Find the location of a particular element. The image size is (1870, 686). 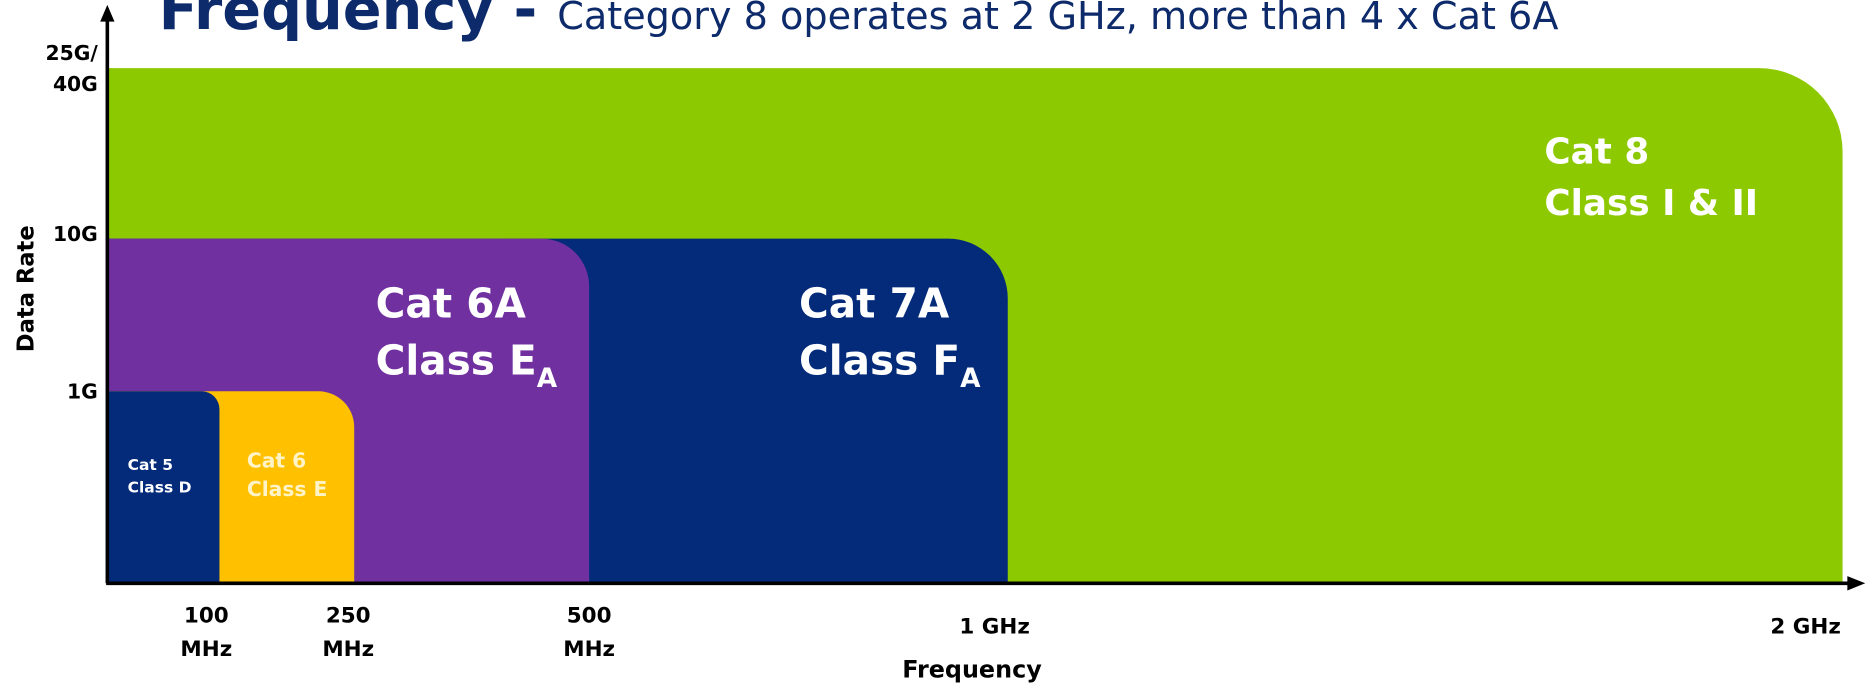

region is located at coordinates (163, 487).